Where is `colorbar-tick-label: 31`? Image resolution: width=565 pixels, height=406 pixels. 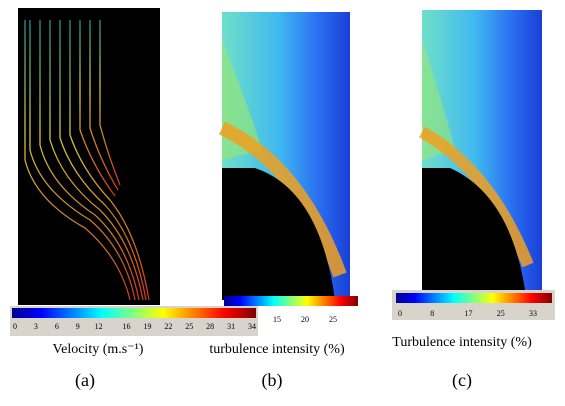
colorbar-tick-label: 31 is located at coordinates (231, 326).